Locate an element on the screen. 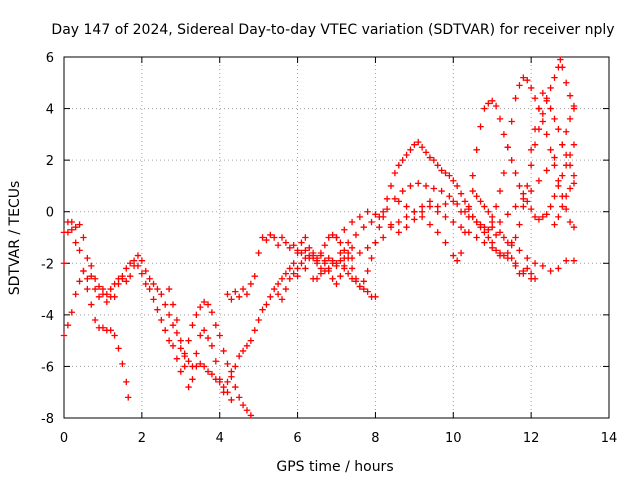  x-tick-label: 14 is located at coordinates (609, 438).